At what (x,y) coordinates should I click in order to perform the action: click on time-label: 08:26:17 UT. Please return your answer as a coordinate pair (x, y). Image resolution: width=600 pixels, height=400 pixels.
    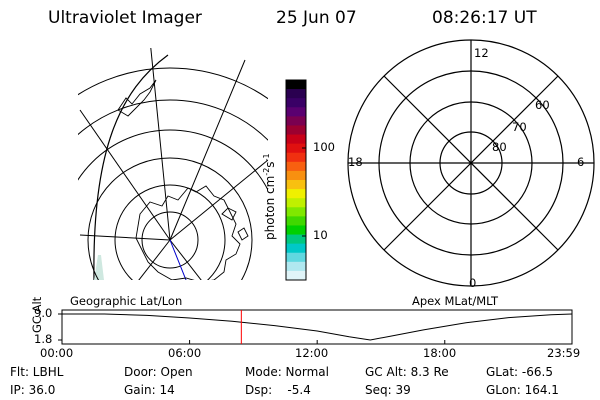
    Looking at the image, I should click on (484, 18).